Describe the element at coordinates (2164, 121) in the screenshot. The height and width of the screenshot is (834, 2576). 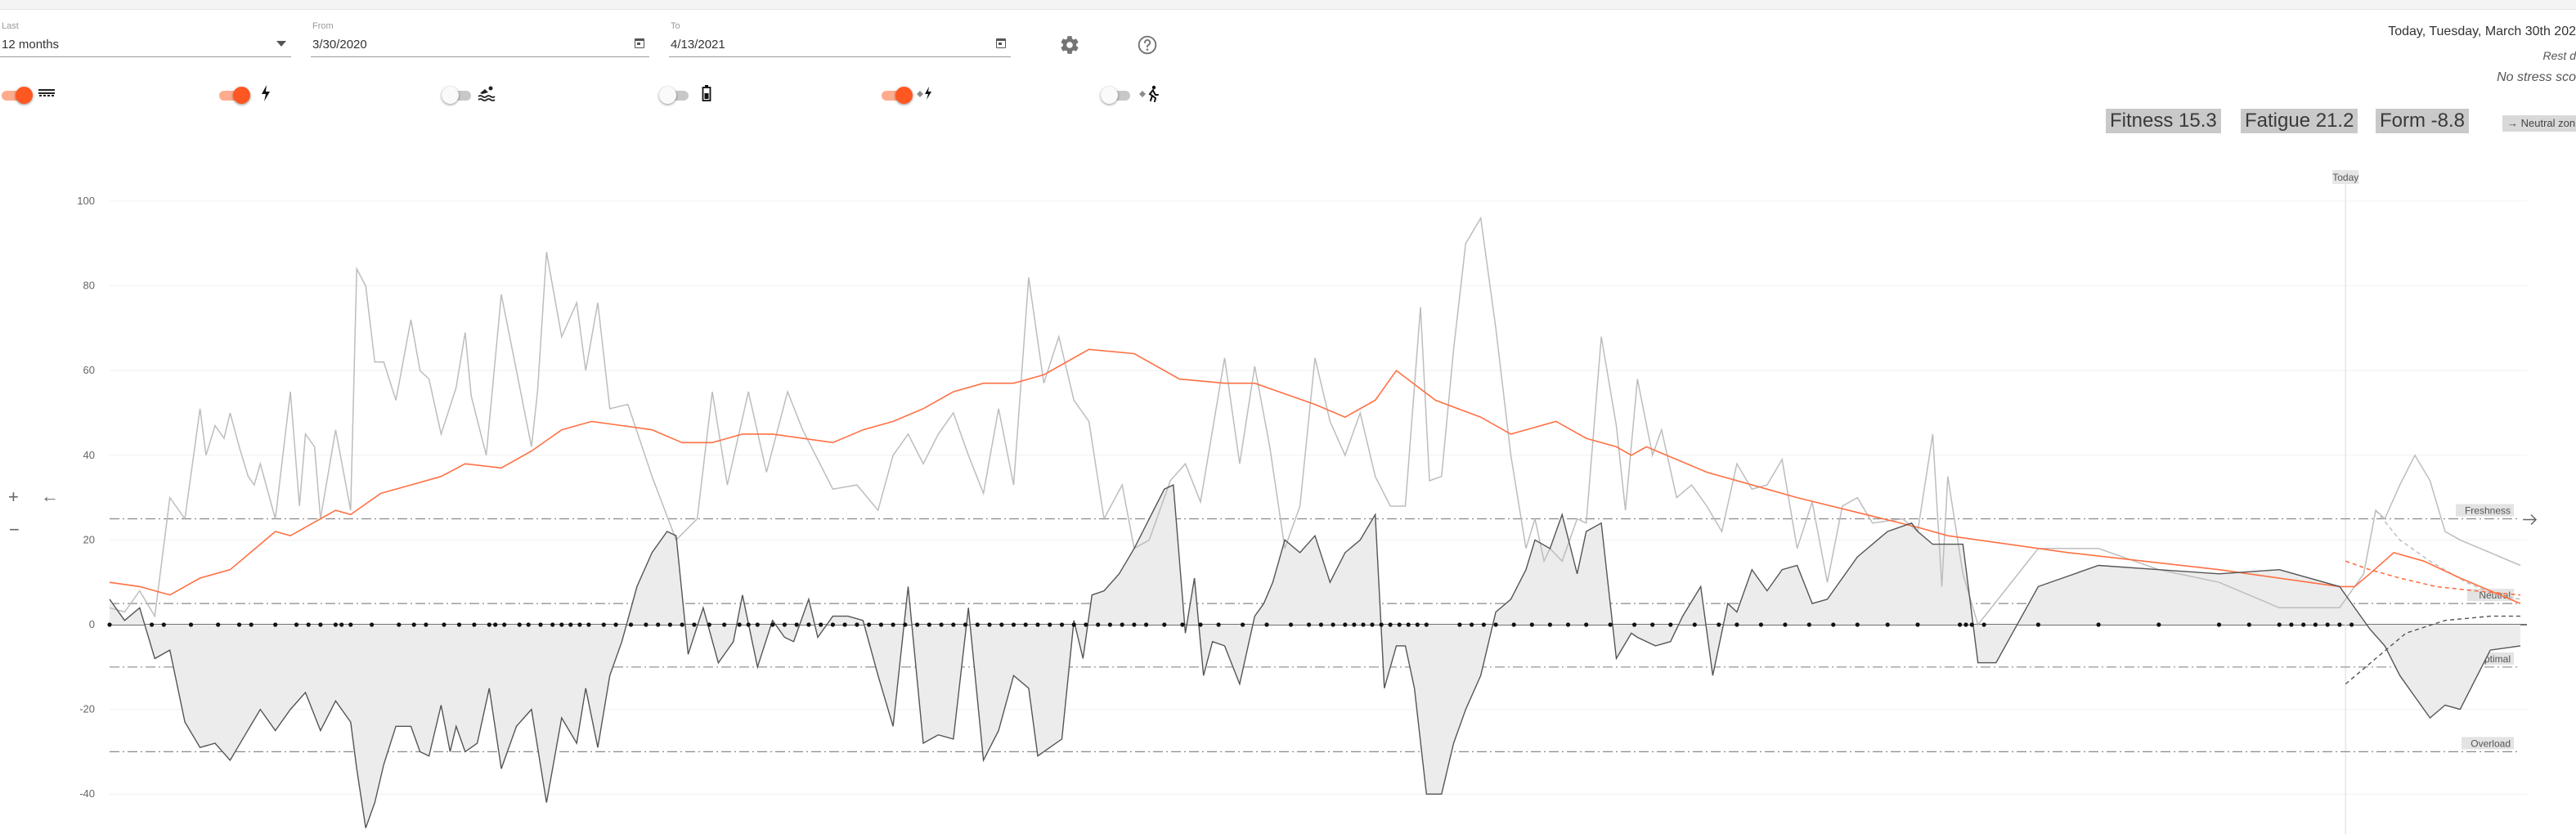
I see `fitness-chip: Fitness 15.3` at that location.